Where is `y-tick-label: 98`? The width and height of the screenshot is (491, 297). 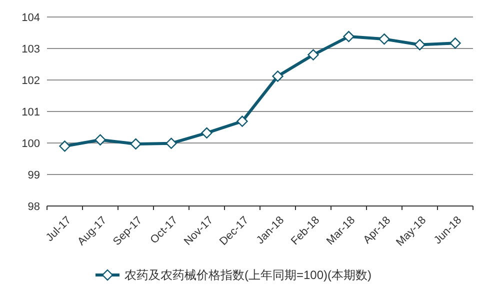
y-tick-label: 98 is located at coordinates (34, 206).